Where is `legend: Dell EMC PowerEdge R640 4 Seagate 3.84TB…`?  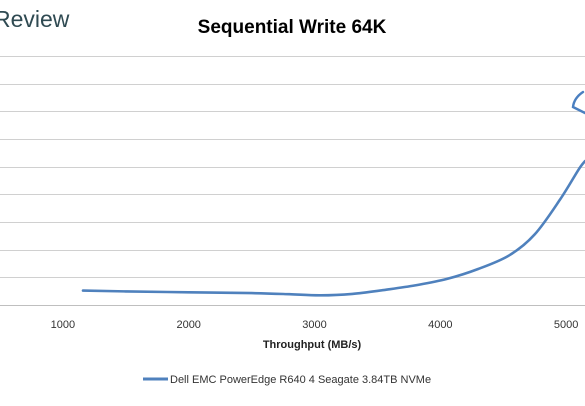
legend: Dell EMC PowerEdge R640 4 Seagate 3.84TB… is located at coordinates (287, 380).